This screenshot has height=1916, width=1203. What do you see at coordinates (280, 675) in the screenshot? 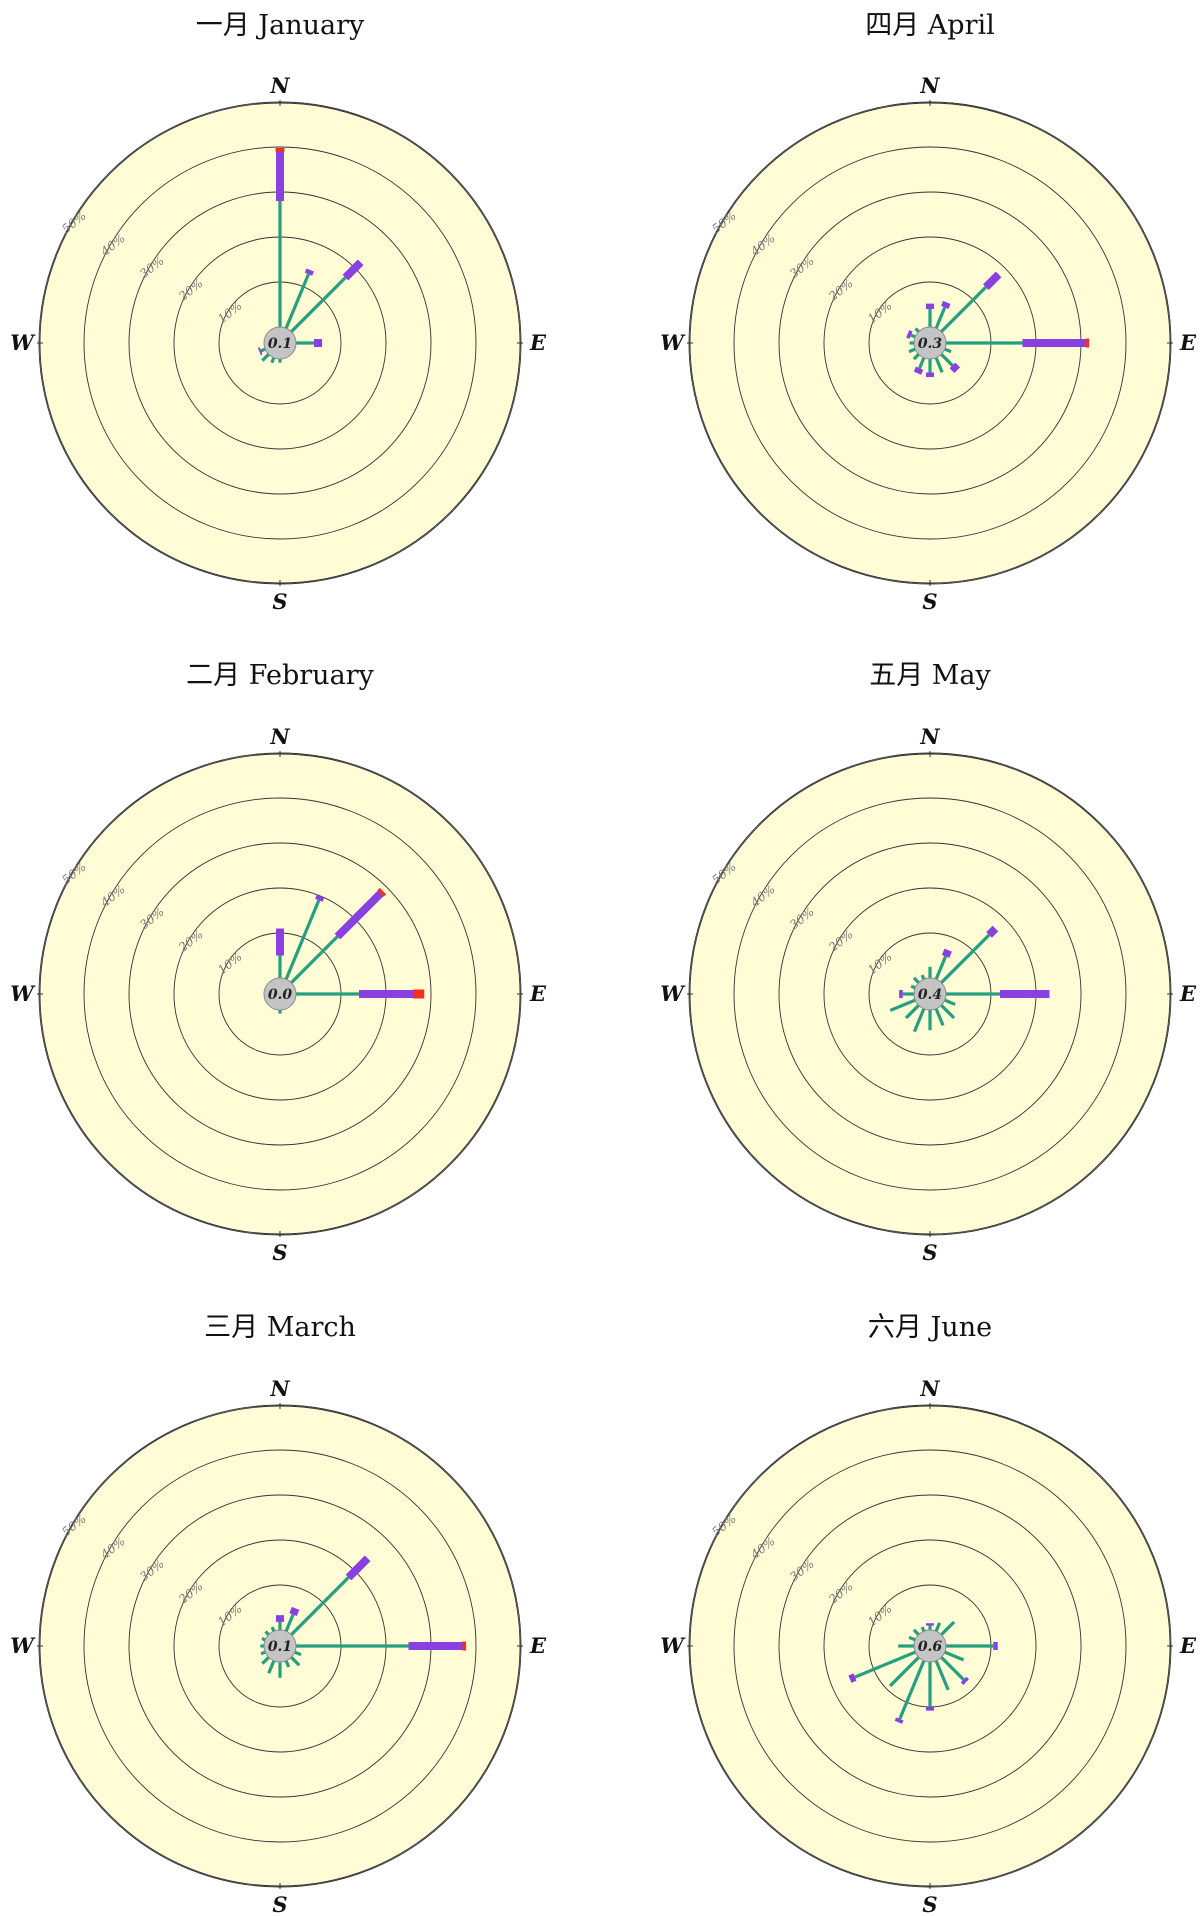
I see `chart-title: 二月 February` at bounding box center [280, 675].